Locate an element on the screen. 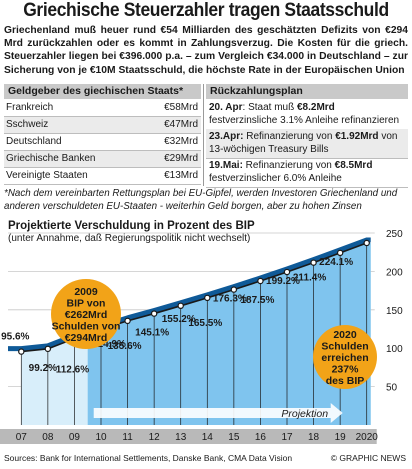 This screenshot has width=412, height=469. repayment-text2: von 13-wöchigen Treasury Bills is located at coordinates (303, 143).